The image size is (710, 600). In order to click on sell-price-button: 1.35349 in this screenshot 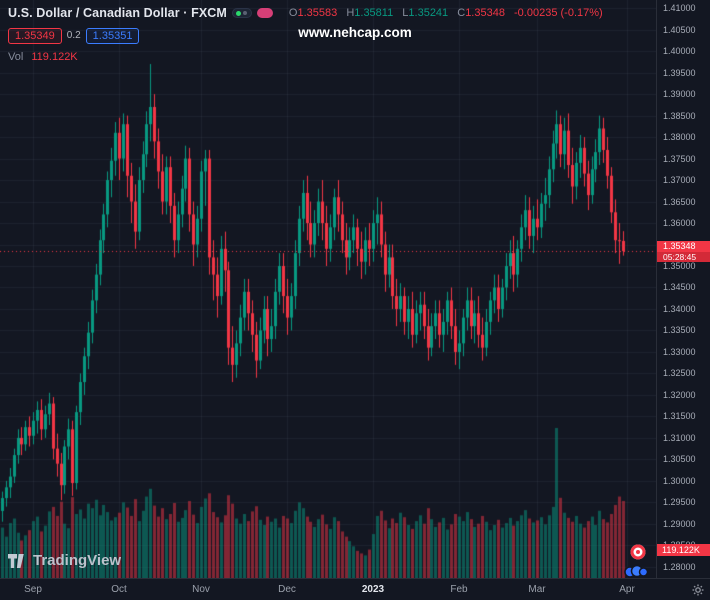, I will do `click(35, 35)`.